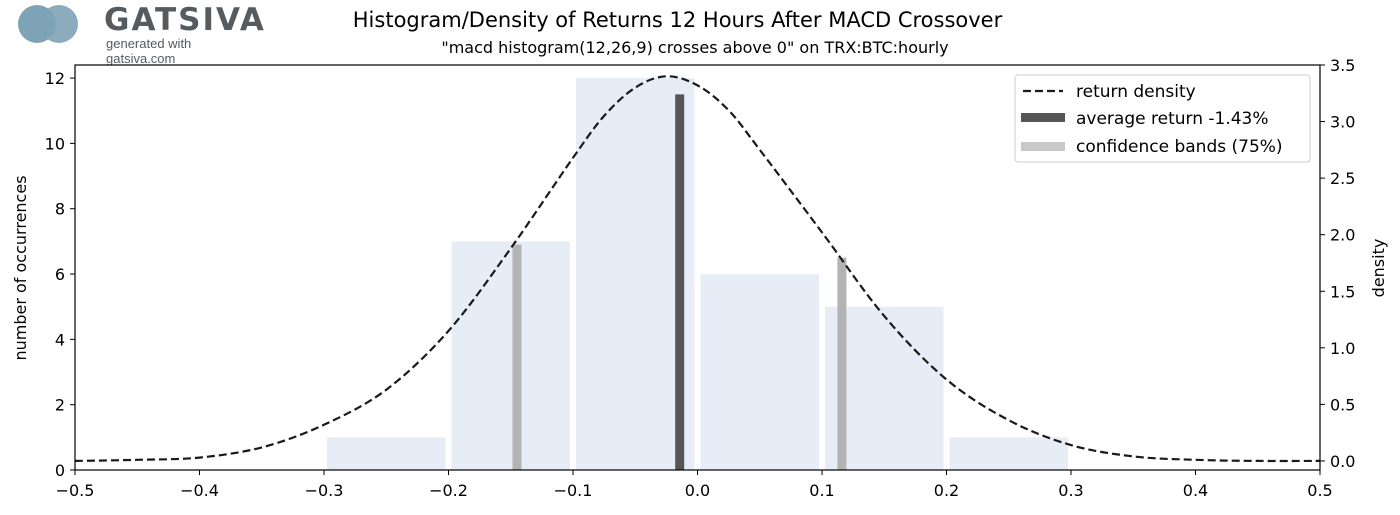 This screenshot has height=515, width=1400. Describe the element at coordinates (1070, 490) in the screenshot. I see `x-tick-label: 0.3` at that location.